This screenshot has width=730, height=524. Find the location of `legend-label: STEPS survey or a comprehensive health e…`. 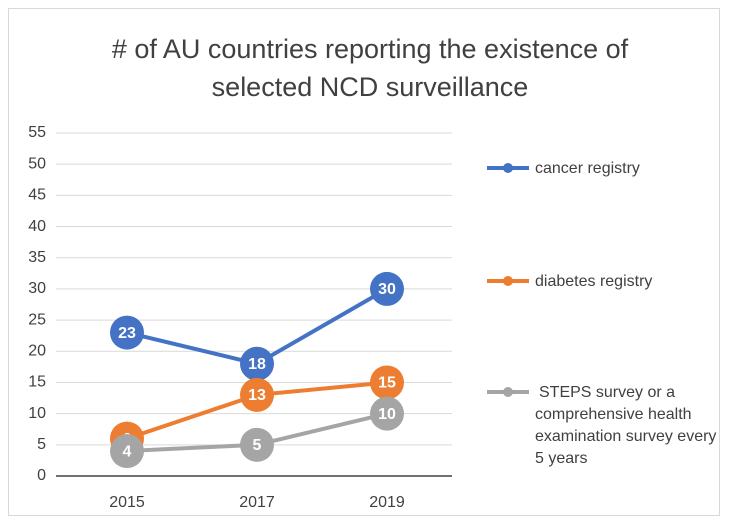

legend-label: STEPS survey or a comprehensive health e… is located at coordinates (626, 425).